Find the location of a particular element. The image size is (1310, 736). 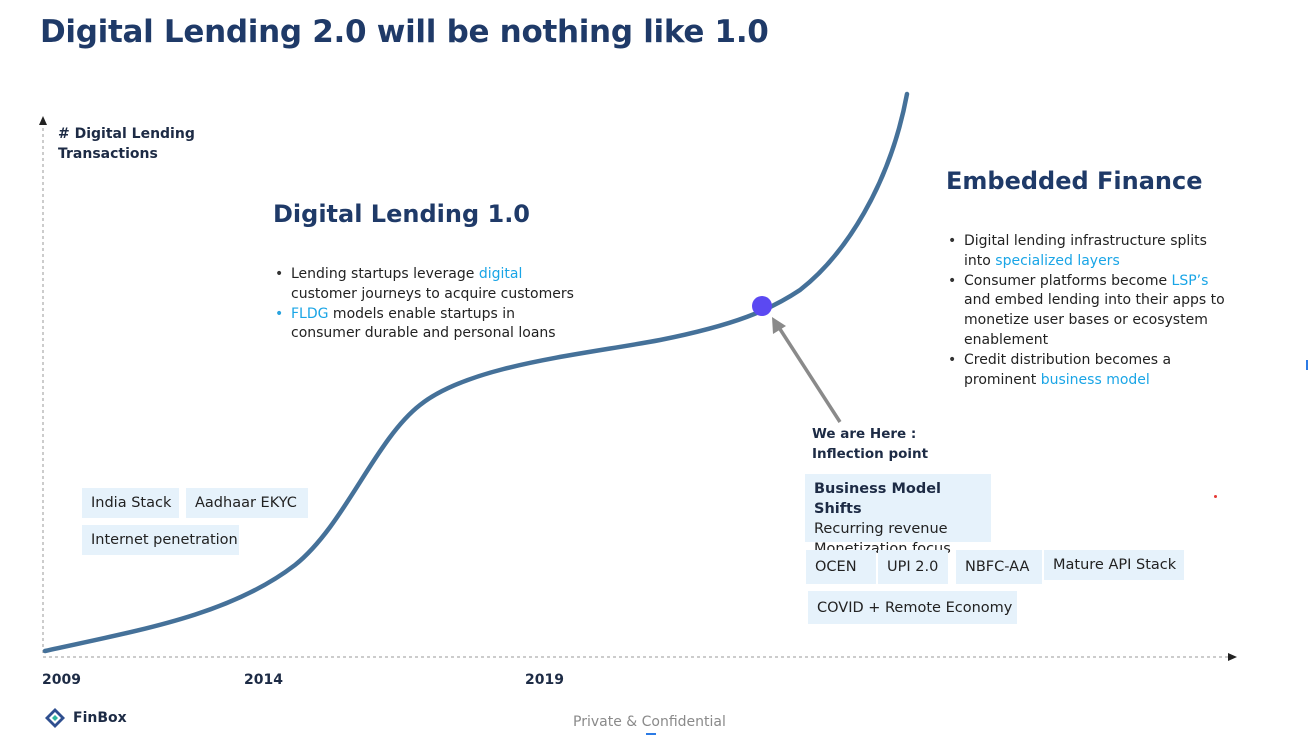

tag-upi-2: UPI 2.0 is located at coordinates (913, 567).